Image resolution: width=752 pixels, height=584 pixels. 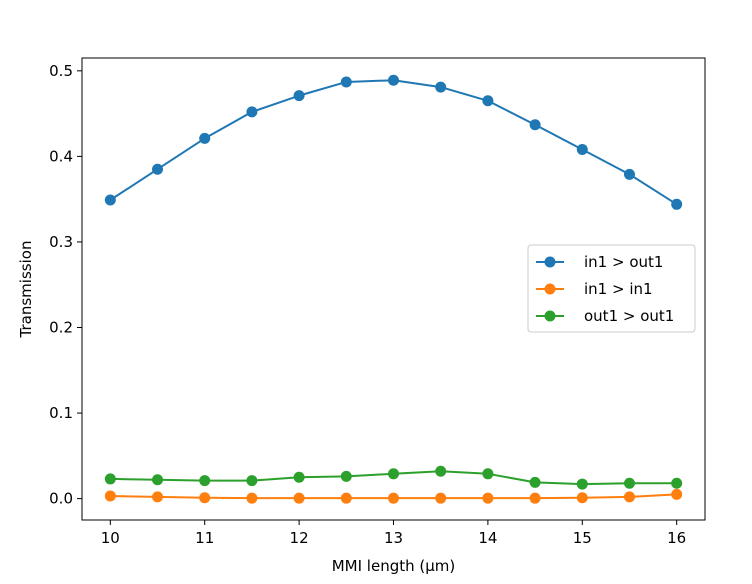 I want to click on legend-box, so click(x=611, y=288).